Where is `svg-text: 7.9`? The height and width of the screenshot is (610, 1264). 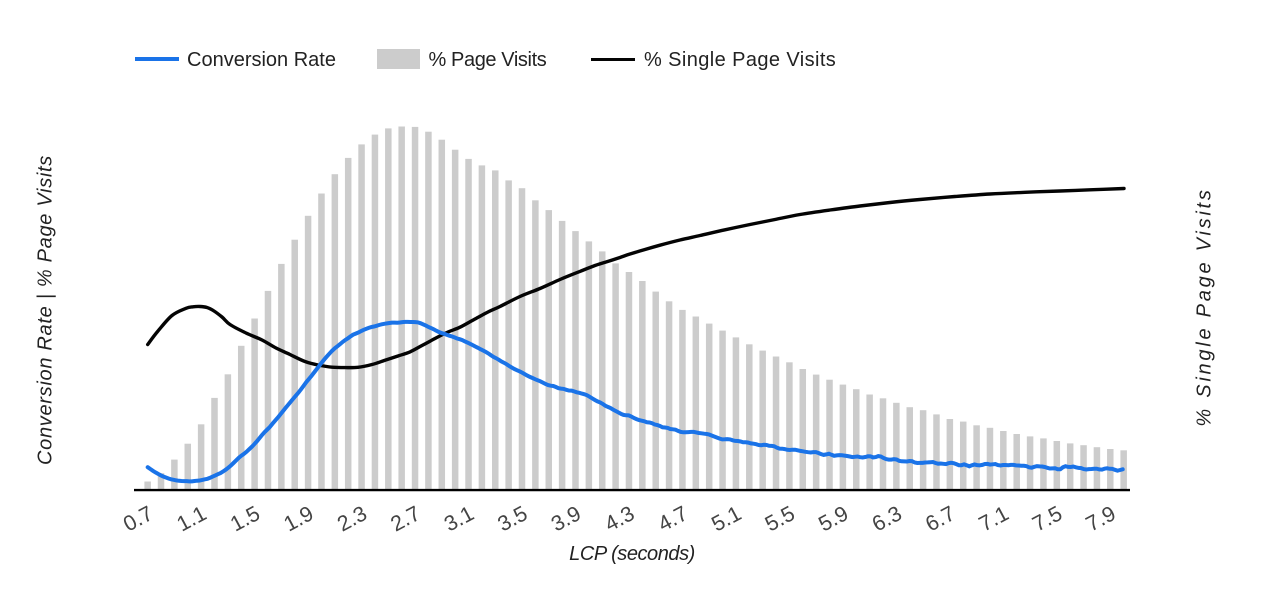 svg-text: 7.9 is located at coordinates (1101, 518).